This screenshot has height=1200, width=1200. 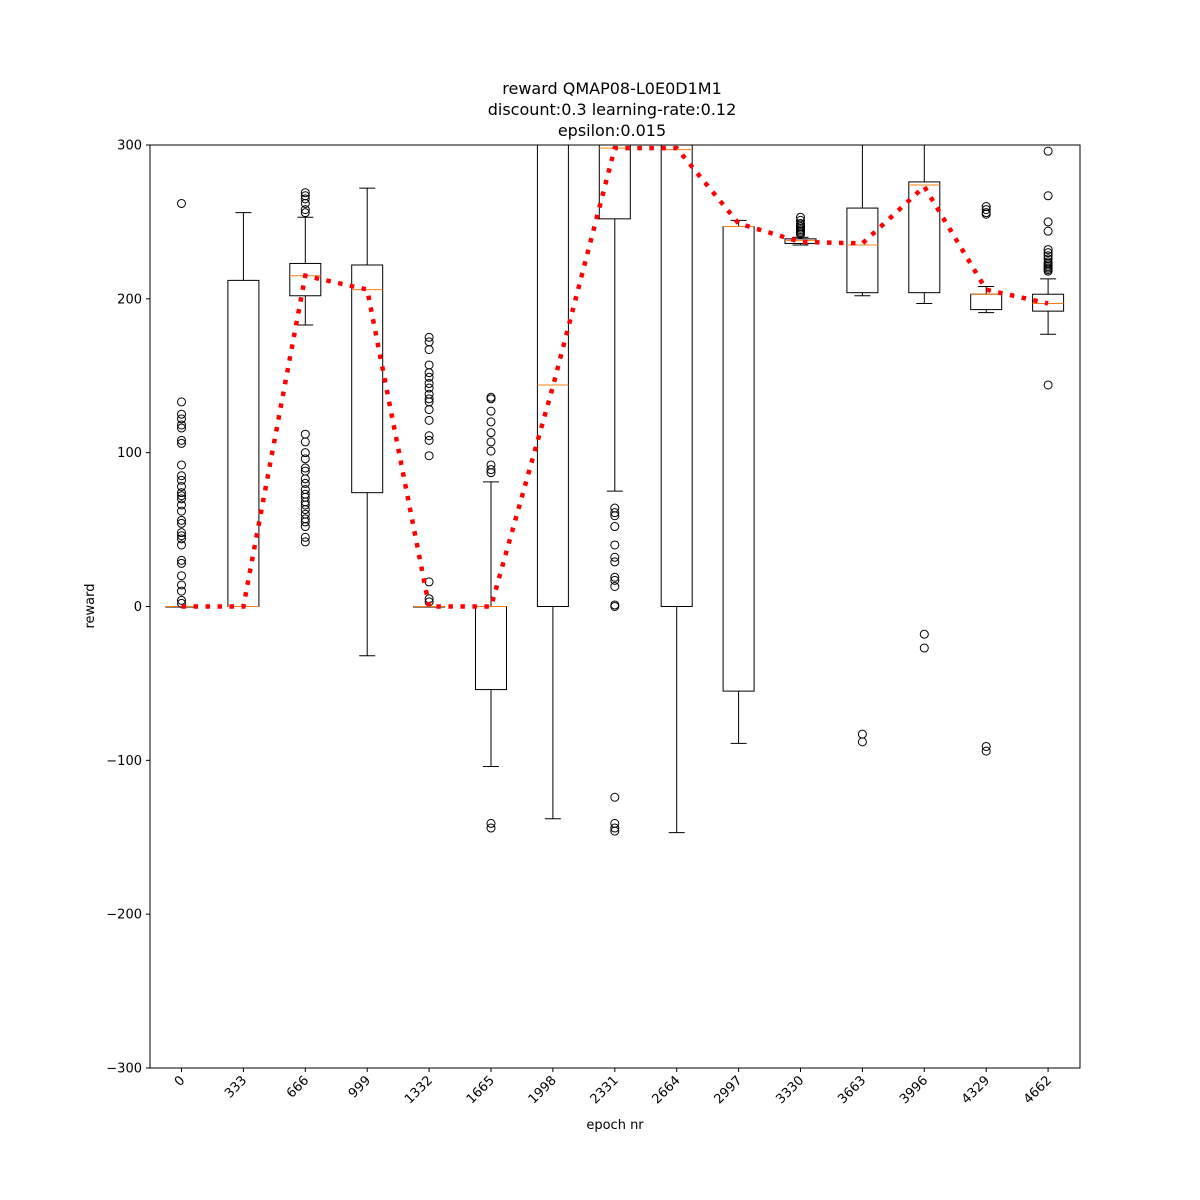 What do you see at coordinates (124, 1069) in the screenshot?
I see `y-tick-label: −300` at bounding box center [124, 1069].